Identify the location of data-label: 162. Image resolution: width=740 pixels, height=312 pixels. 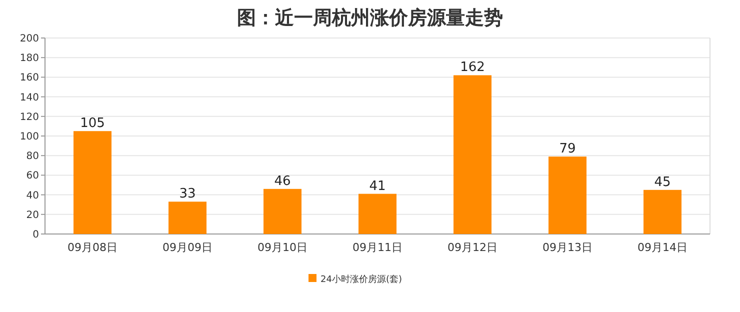
(472, 68).